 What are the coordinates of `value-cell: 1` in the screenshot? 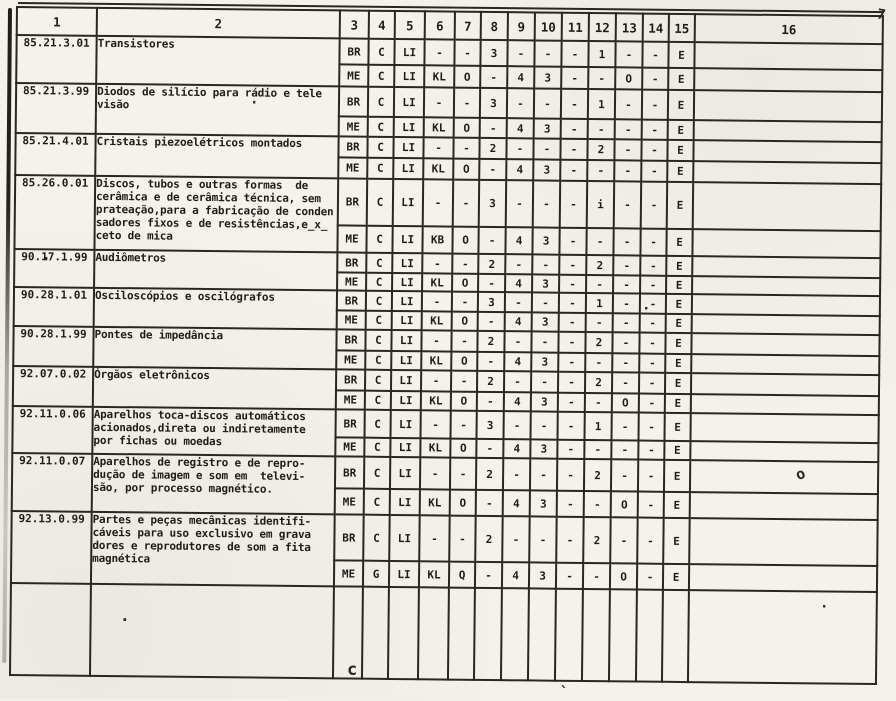 It's located at (601, 104).